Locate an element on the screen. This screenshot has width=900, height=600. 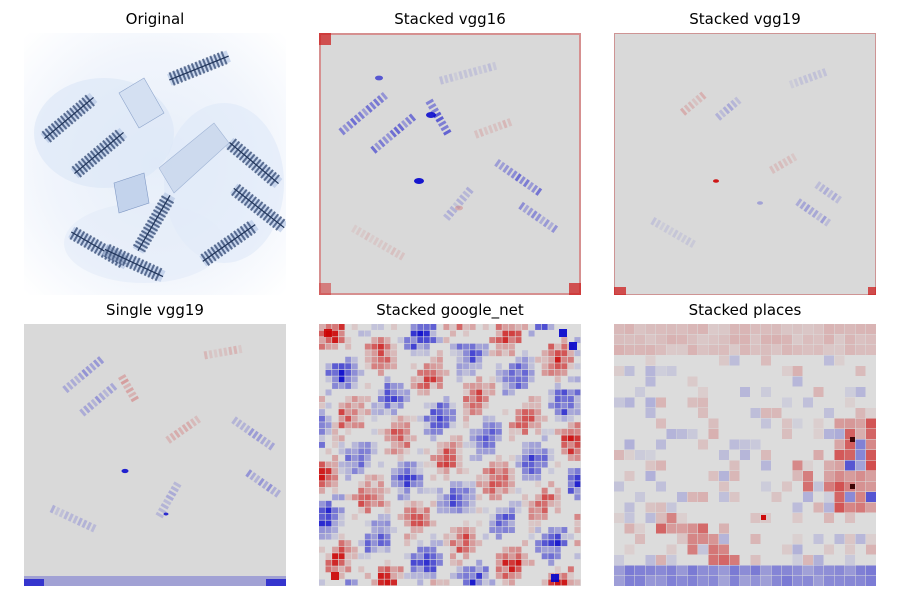
stacked-vgg16-heatmap is located at coordinates (450, 164).